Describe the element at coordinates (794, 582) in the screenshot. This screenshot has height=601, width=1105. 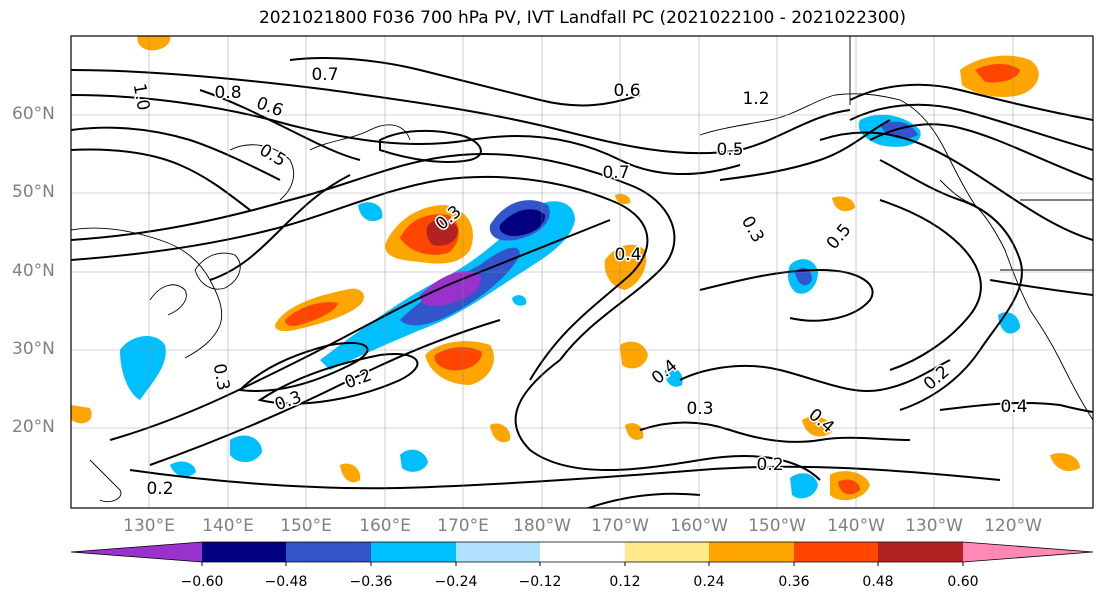
I see `colorbar-tick-label: 0.36` at that location.